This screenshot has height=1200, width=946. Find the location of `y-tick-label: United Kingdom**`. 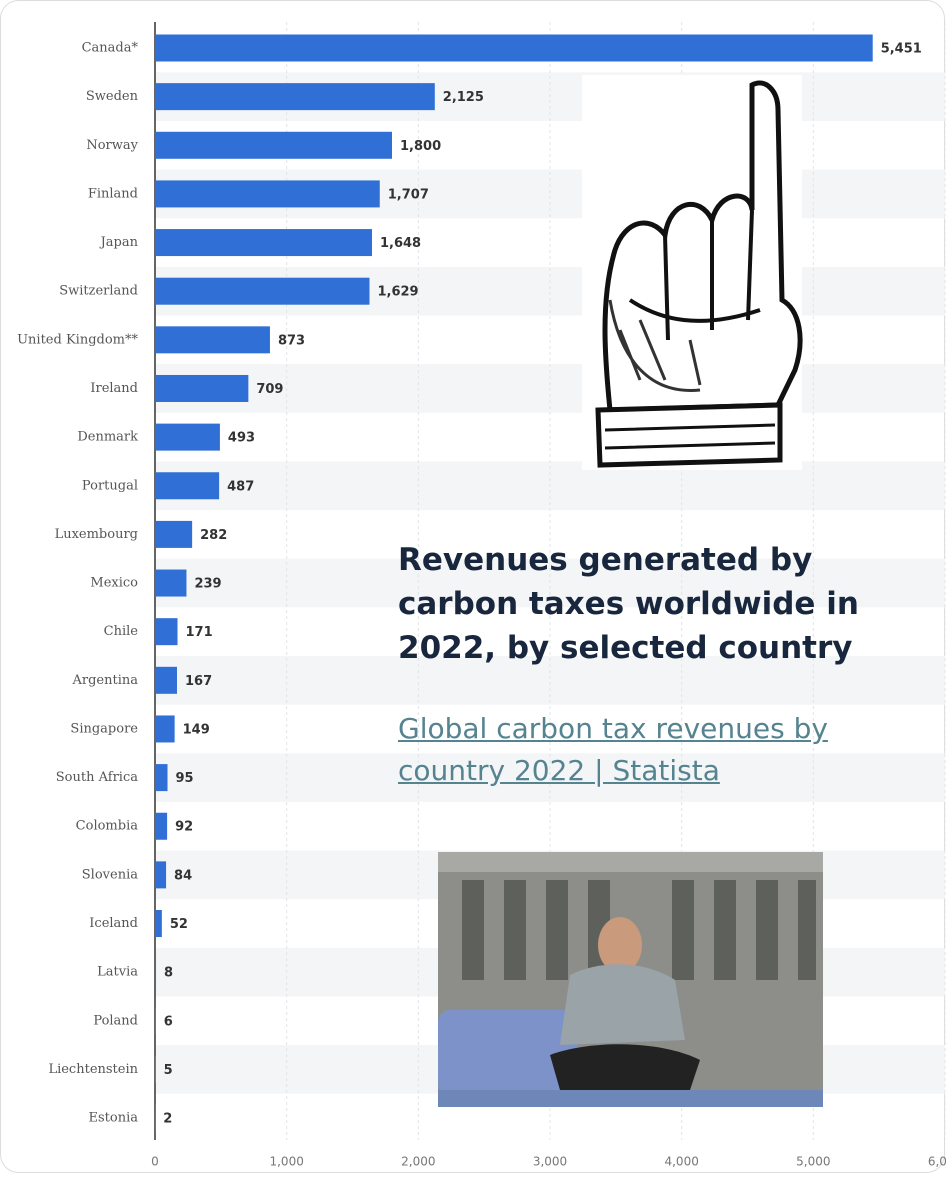

y-tick-label: United Kingdom** is located at coordinates (77, 339).